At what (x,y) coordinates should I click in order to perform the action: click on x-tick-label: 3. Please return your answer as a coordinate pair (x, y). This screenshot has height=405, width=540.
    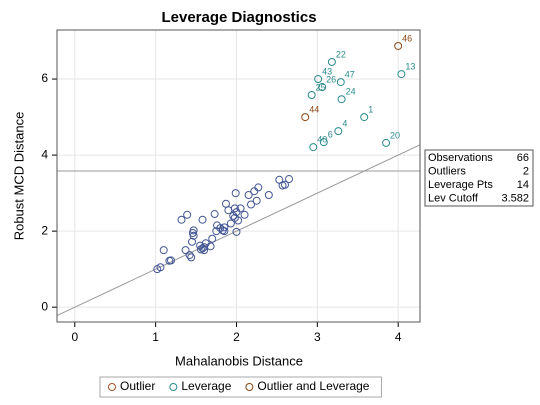
    Looking at the image, I should click on (317, 337).